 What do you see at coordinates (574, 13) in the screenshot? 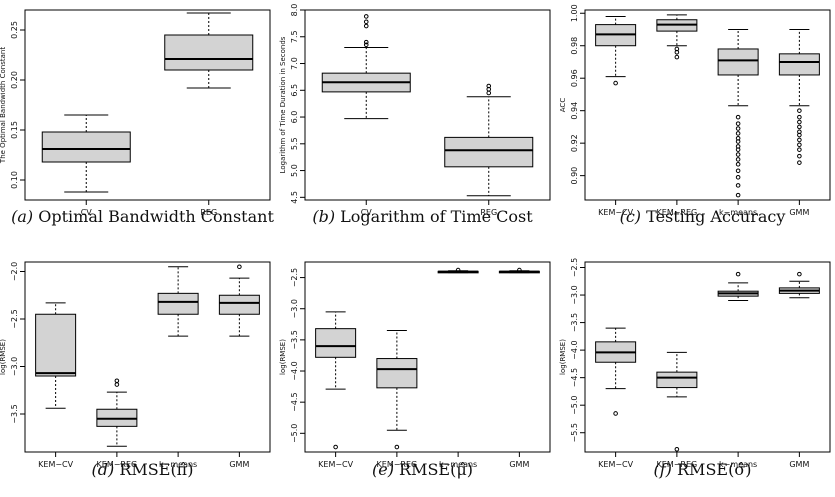
I see `y-tick-label: 1.00` at bounding box center [574, 13].